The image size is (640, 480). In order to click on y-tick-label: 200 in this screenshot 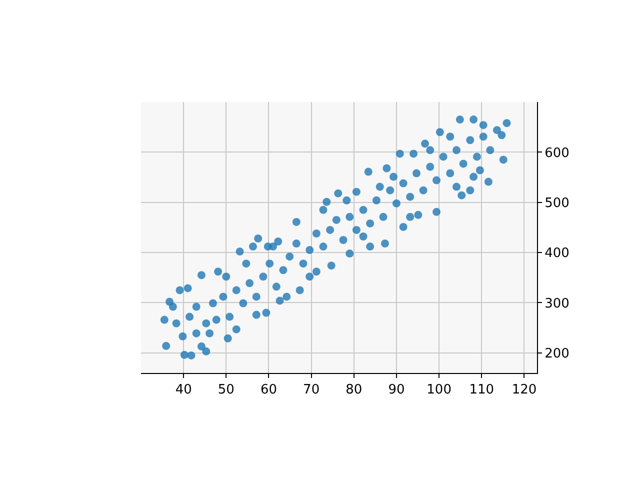, I will do `click(557, 354)`.